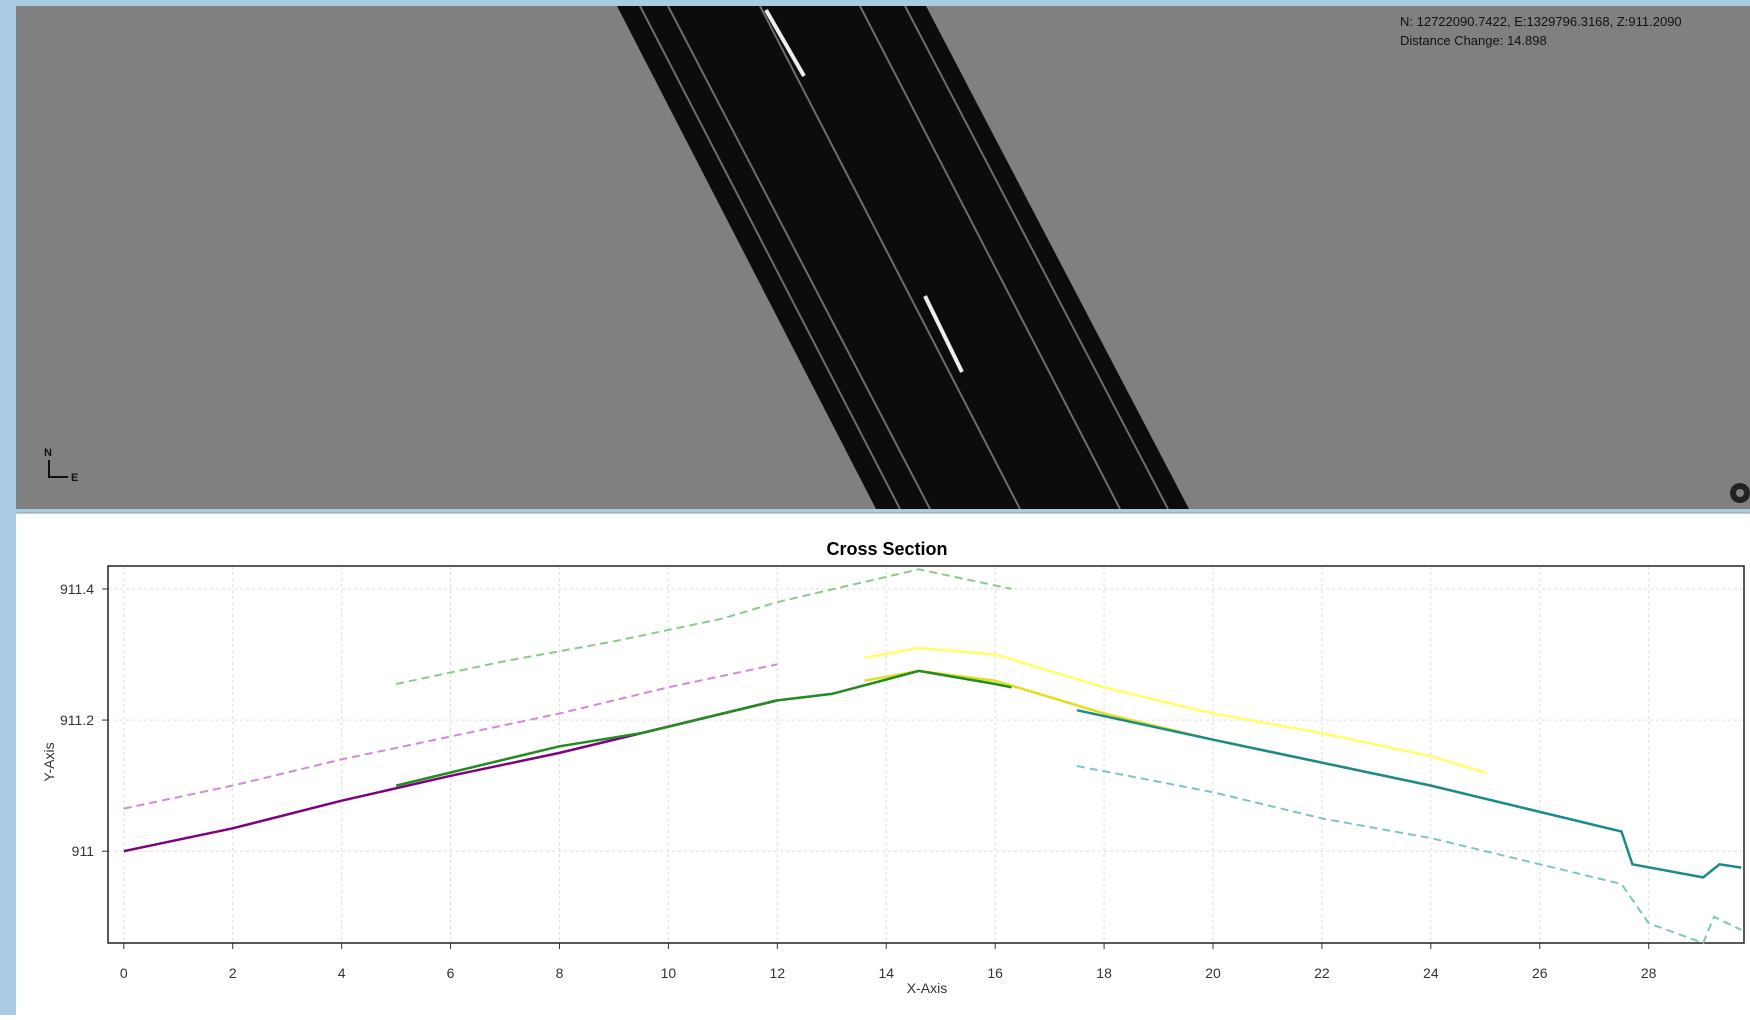  I want to click on x-tick-label: 26, so click(1540, 973).